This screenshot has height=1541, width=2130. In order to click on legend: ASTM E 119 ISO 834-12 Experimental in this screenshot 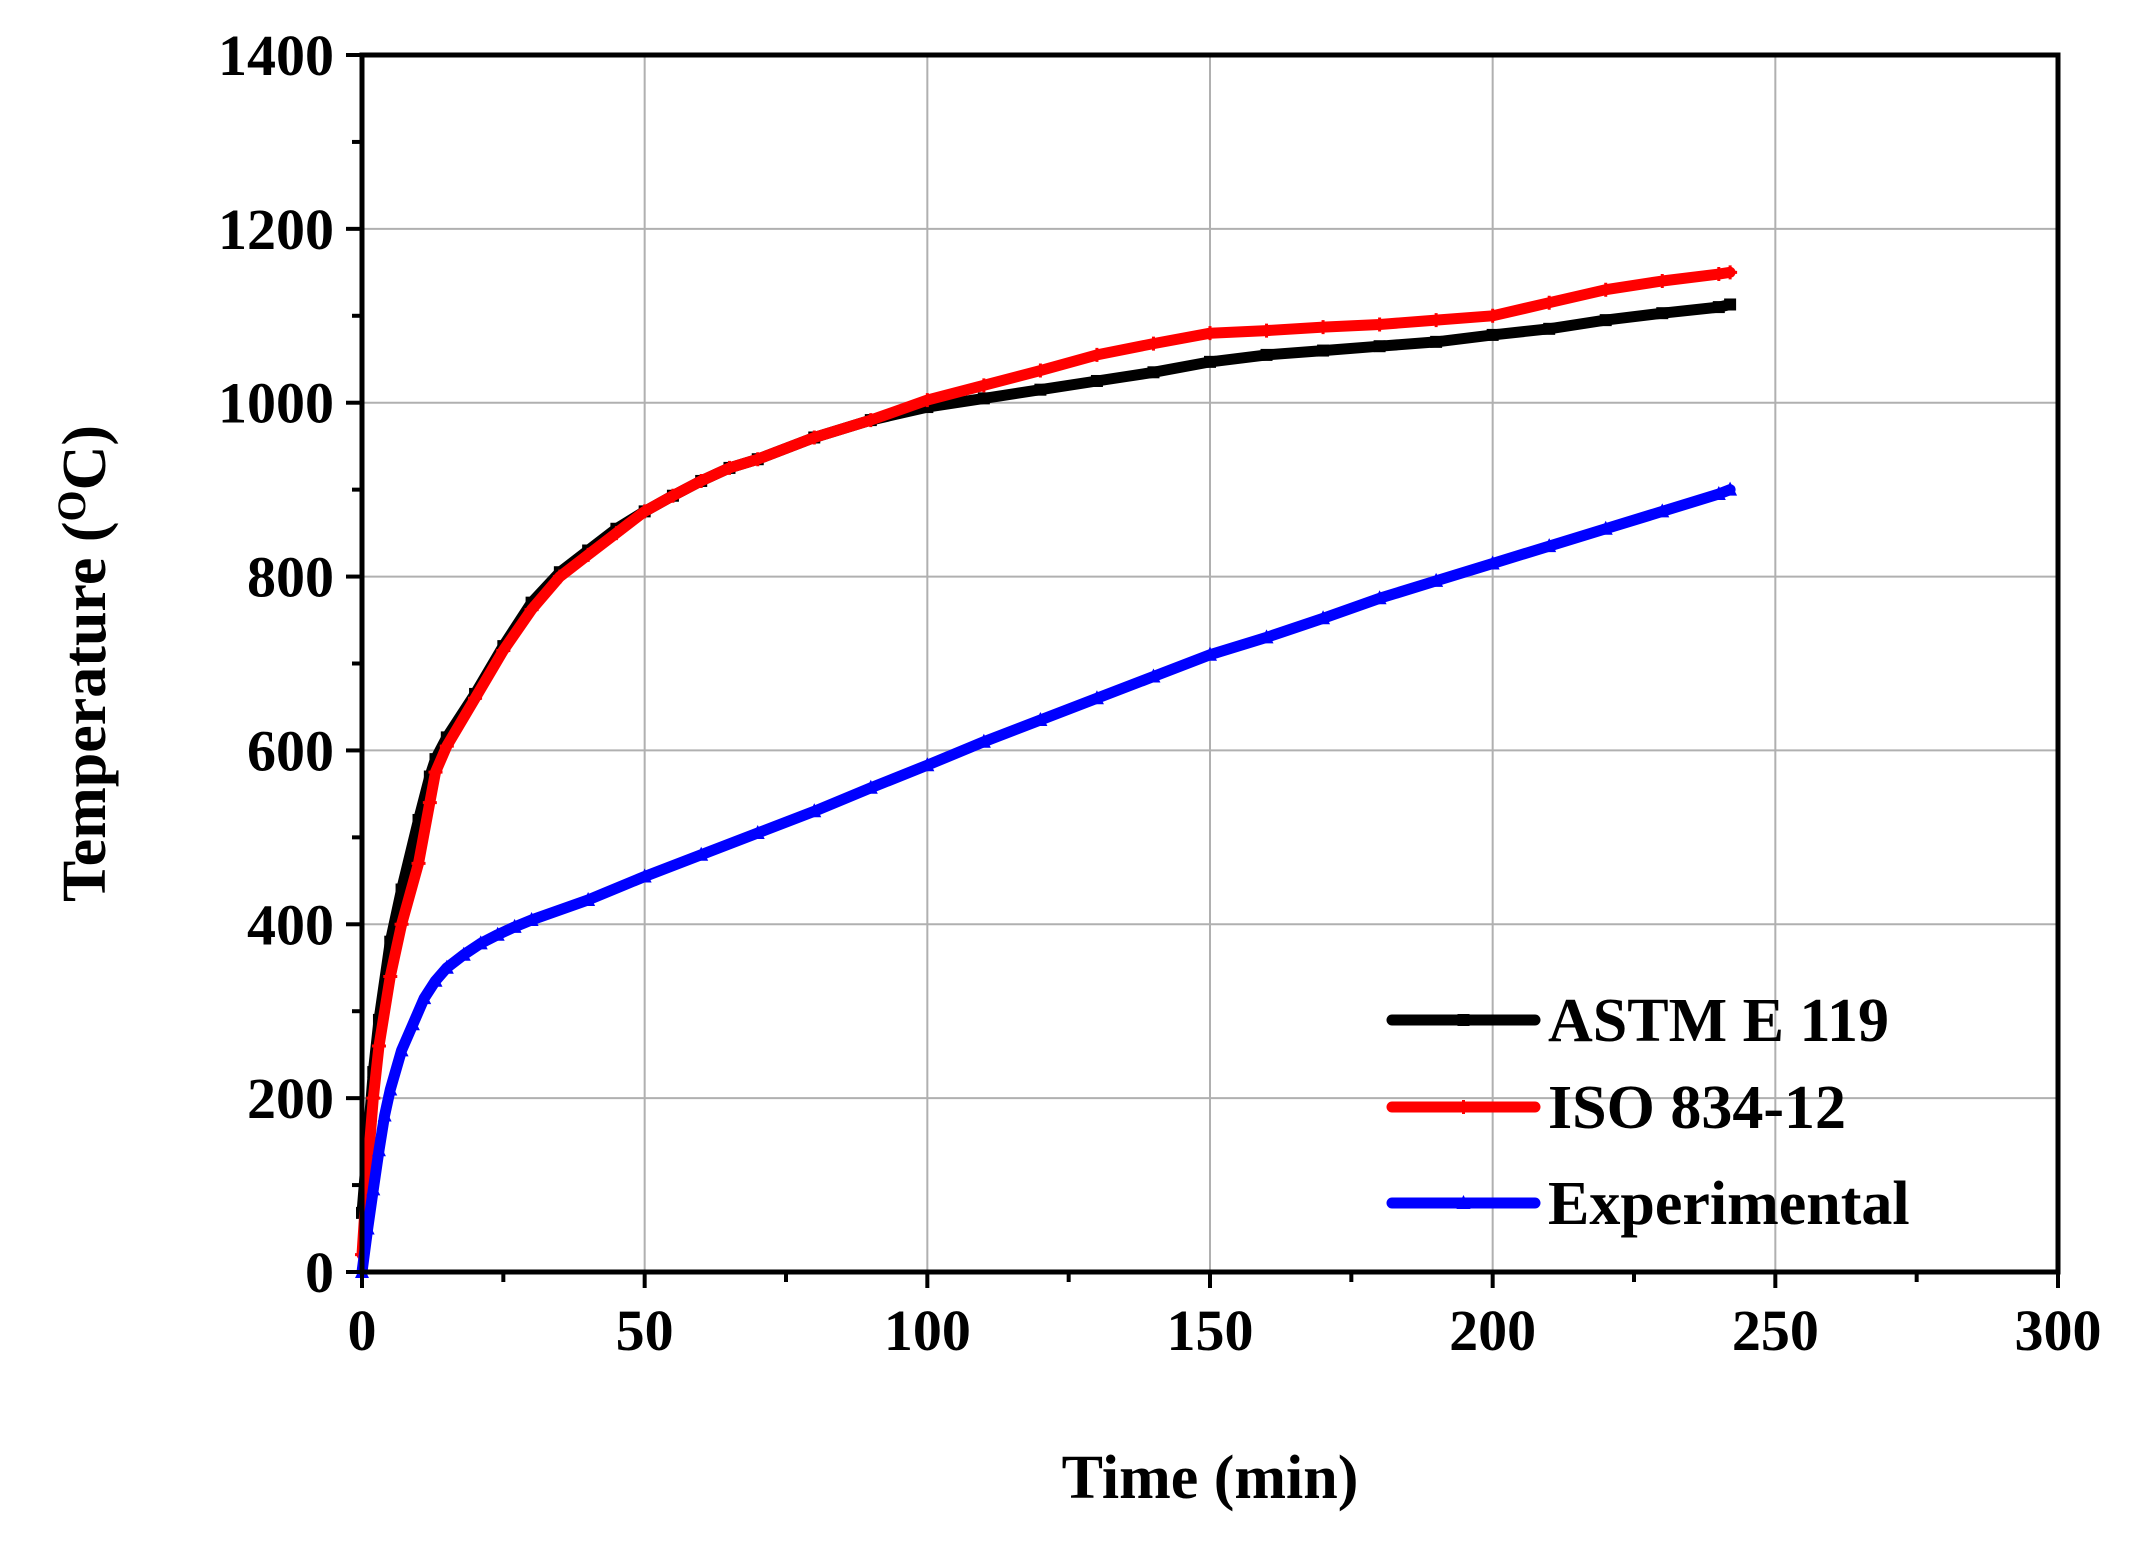, I will do `click(1648, 1112)`.